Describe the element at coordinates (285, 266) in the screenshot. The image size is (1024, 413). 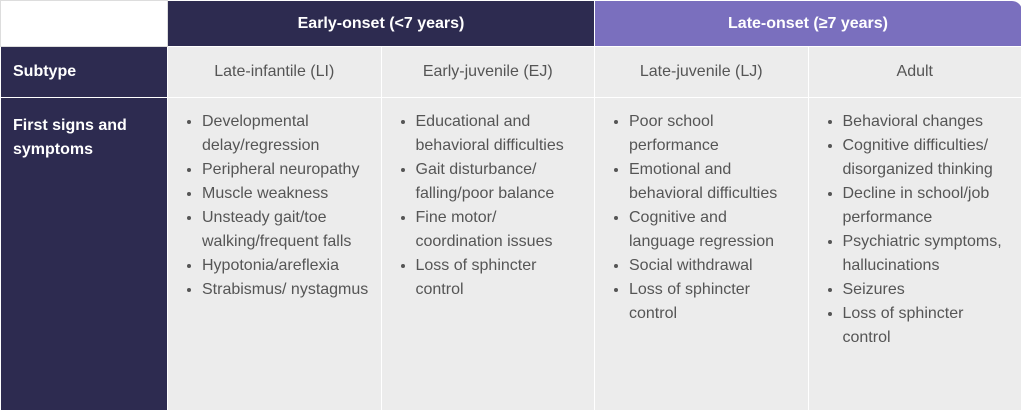
I see `symptom: Hypotonia/areflexia` at that location.